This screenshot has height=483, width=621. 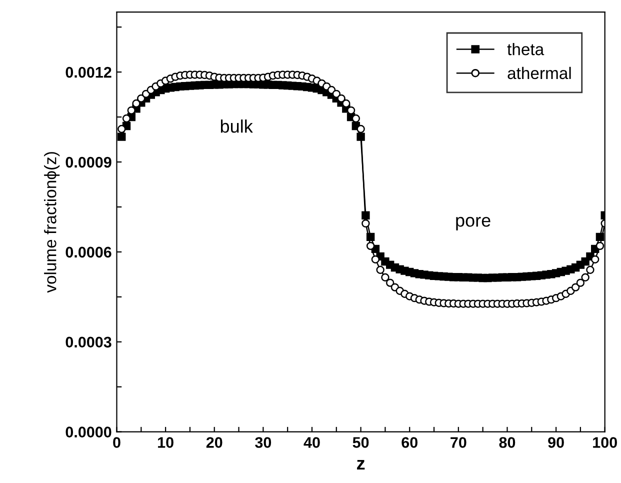 What do you see at coordinates (89, 252) in the screenshot?
I see `y-tick-label: 0.0006` at bounding box center [89, 252].